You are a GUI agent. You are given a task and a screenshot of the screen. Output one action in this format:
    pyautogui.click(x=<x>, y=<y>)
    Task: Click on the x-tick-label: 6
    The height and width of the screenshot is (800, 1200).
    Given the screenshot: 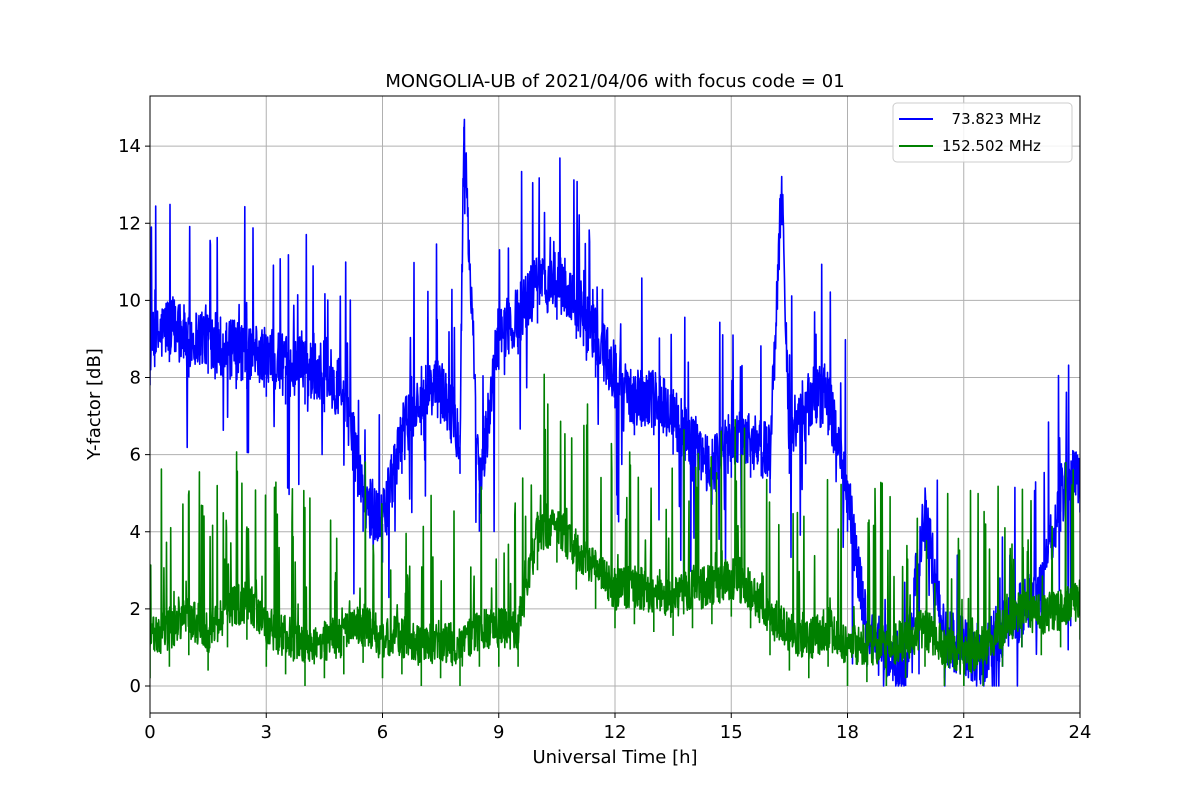 What is the action you would take?
    pyautogui.click(x=382, y=732)
    